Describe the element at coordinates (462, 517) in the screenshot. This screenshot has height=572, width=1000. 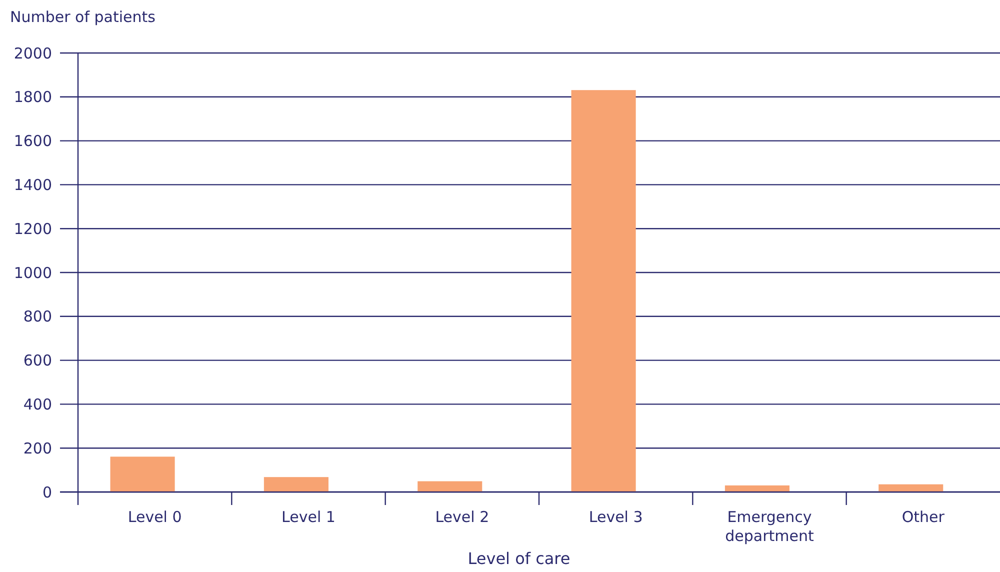
I see `x-tick-label: Level 2` at that location.